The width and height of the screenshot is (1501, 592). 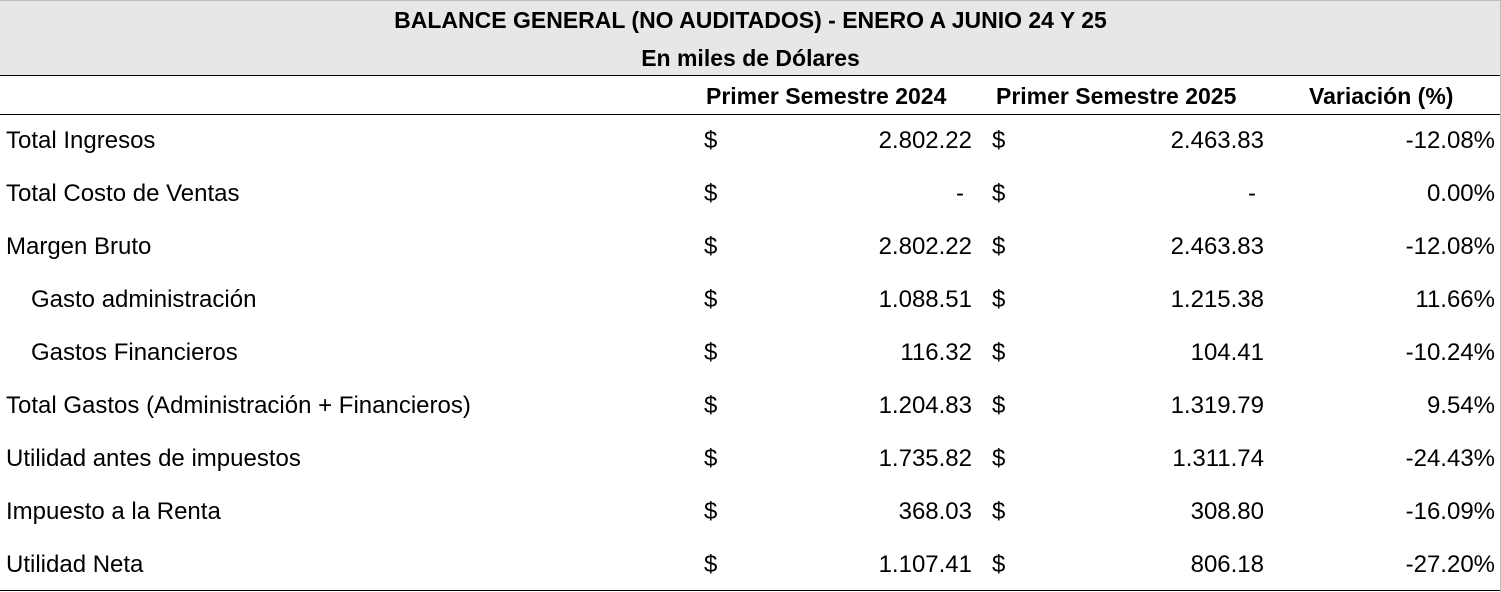 What do you see at coordinates (1227, 511) in the screenshot?
I see `value-2025: 308.80` at bounding box center [1227, 511].